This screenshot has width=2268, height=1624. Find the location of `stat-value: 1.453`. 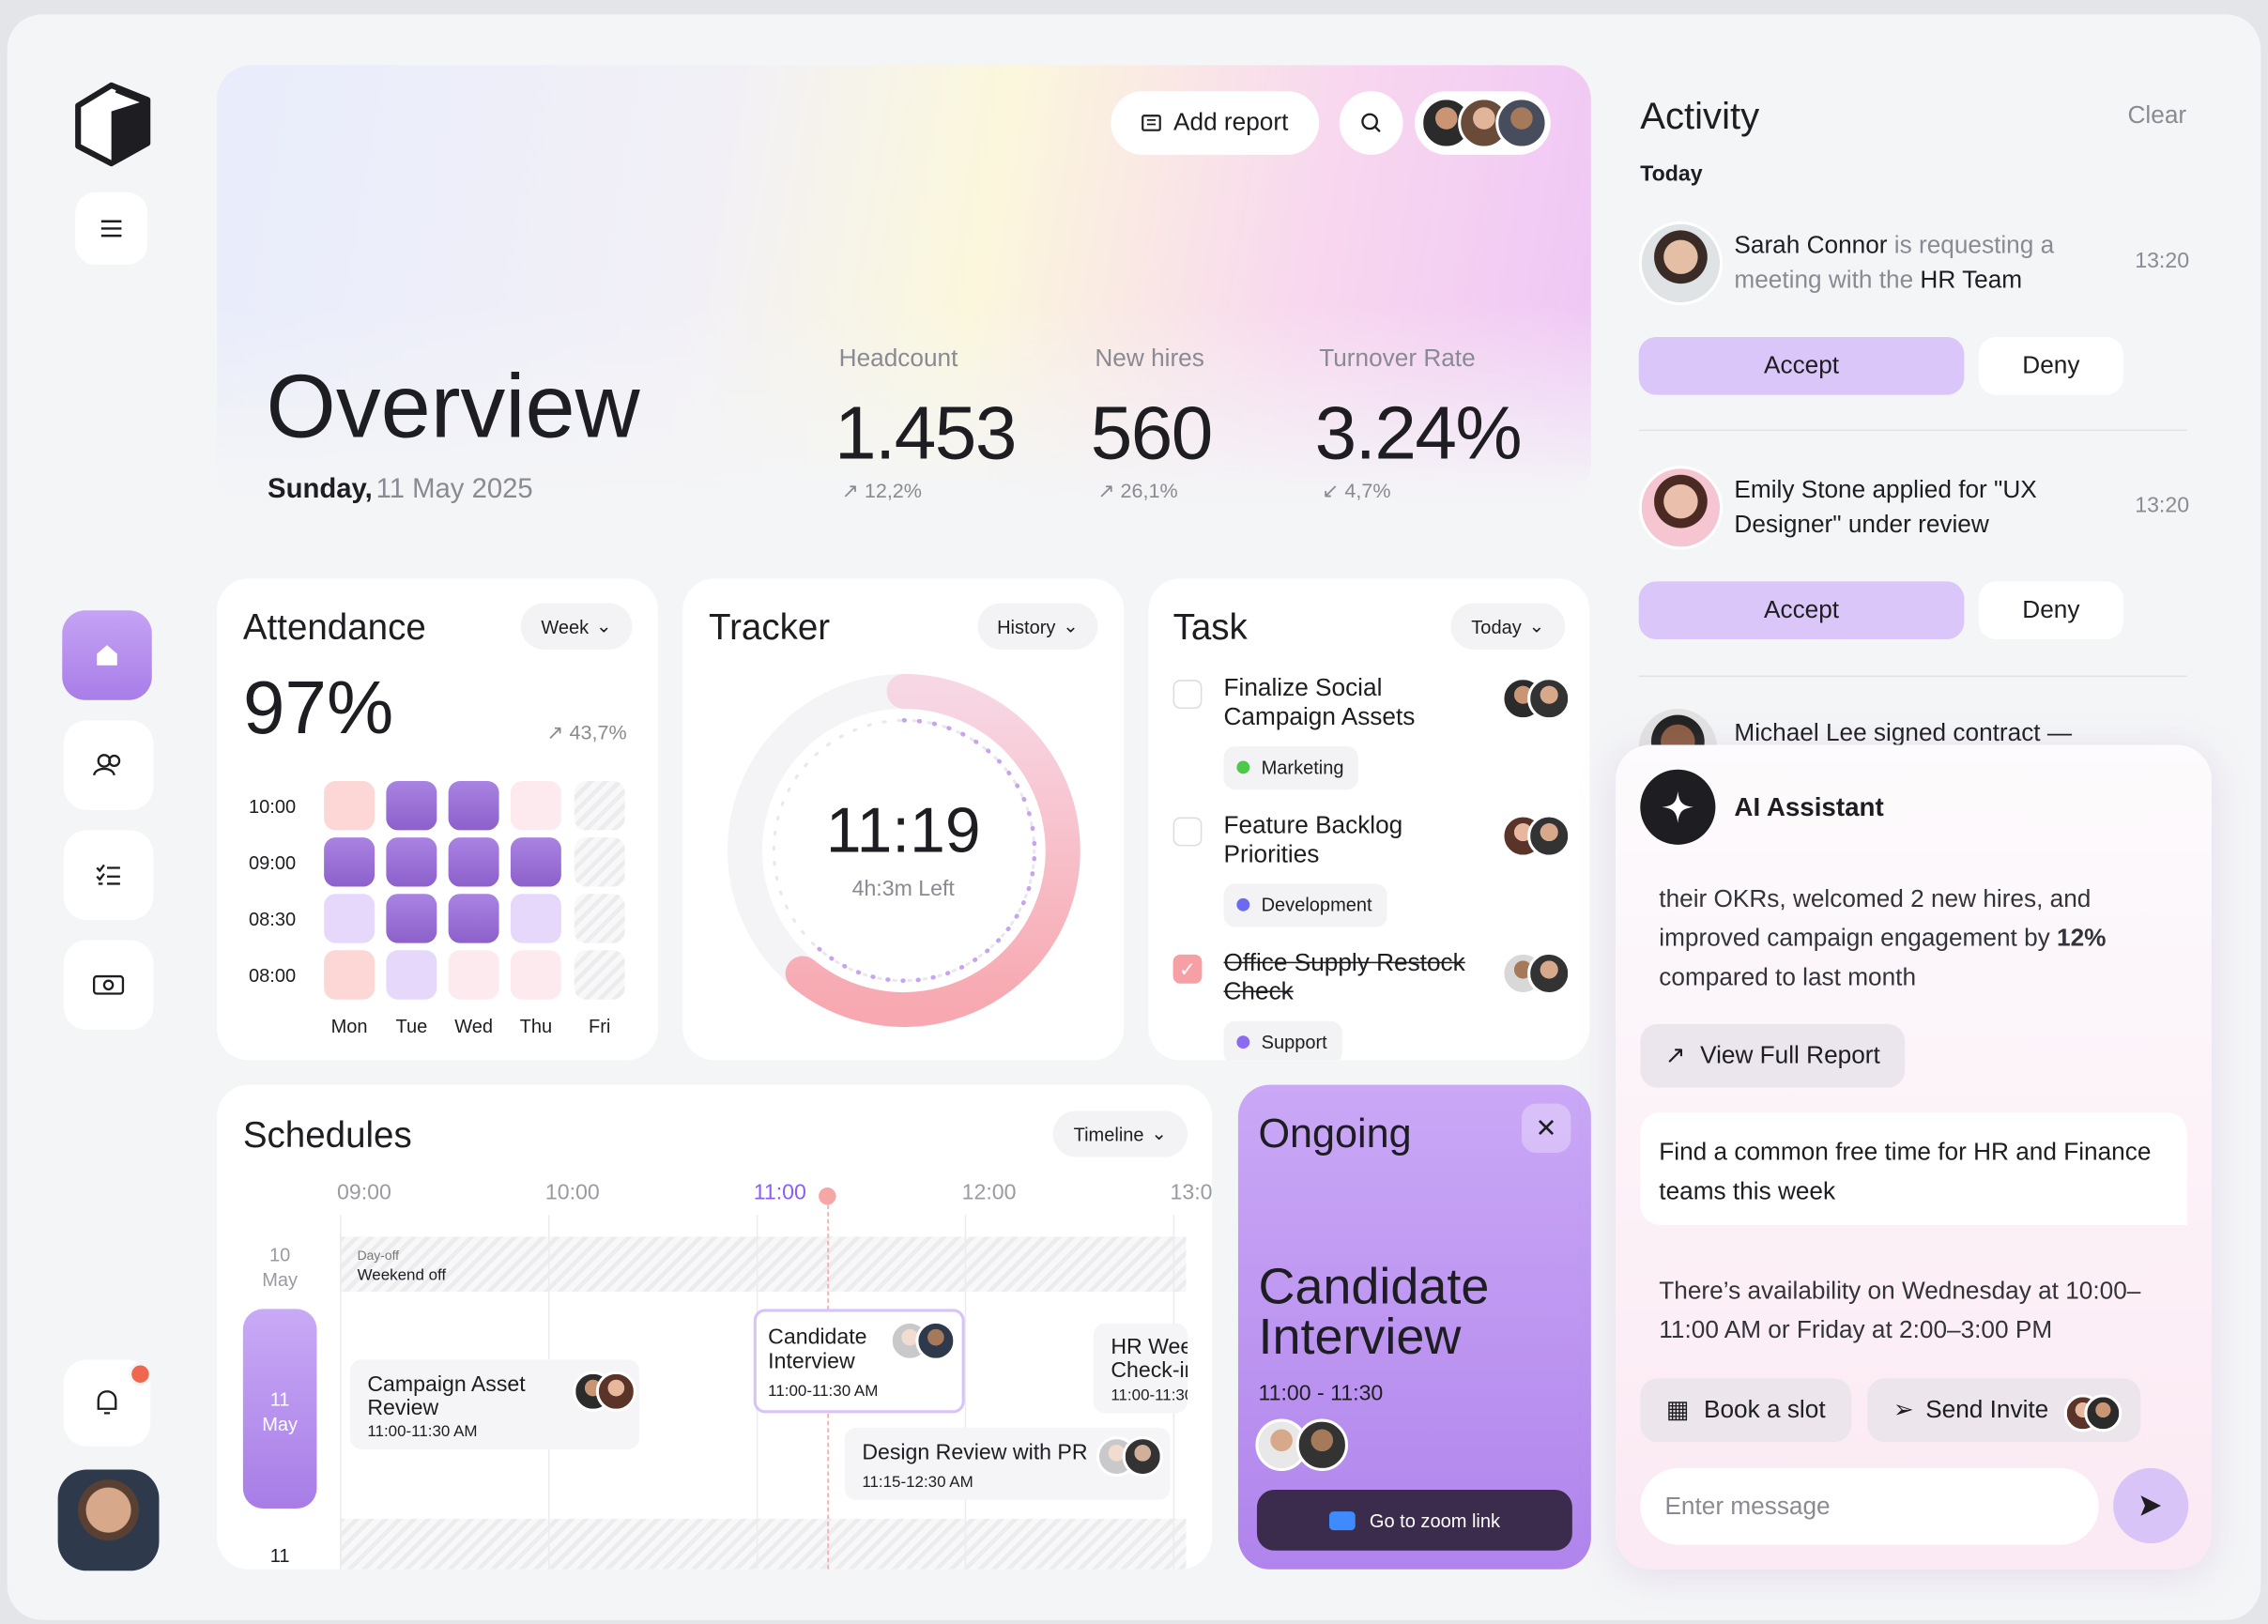

stat-value: 1.453 is located at coordinates (926, 433).